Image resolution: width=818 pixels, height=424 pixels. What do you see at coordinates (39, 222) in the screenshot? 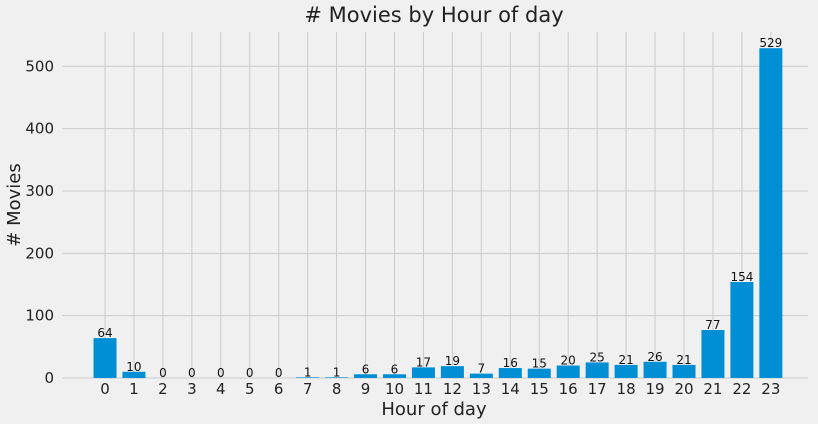
I see `y-tick-labels: 0 100 200 300 400 500` at bounding box center [39, 222].